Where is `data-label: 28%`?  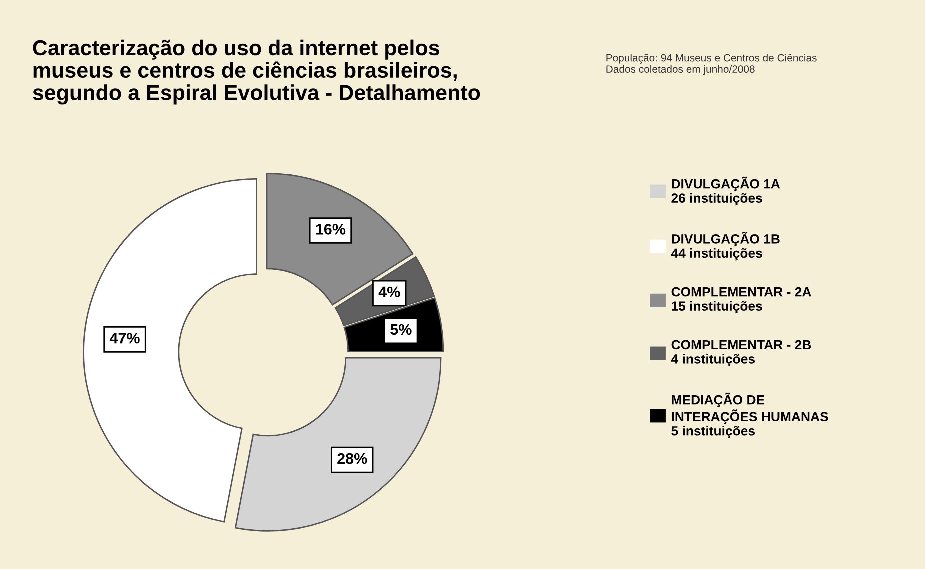
data-label: 28% is located at coordinates (353, 458).